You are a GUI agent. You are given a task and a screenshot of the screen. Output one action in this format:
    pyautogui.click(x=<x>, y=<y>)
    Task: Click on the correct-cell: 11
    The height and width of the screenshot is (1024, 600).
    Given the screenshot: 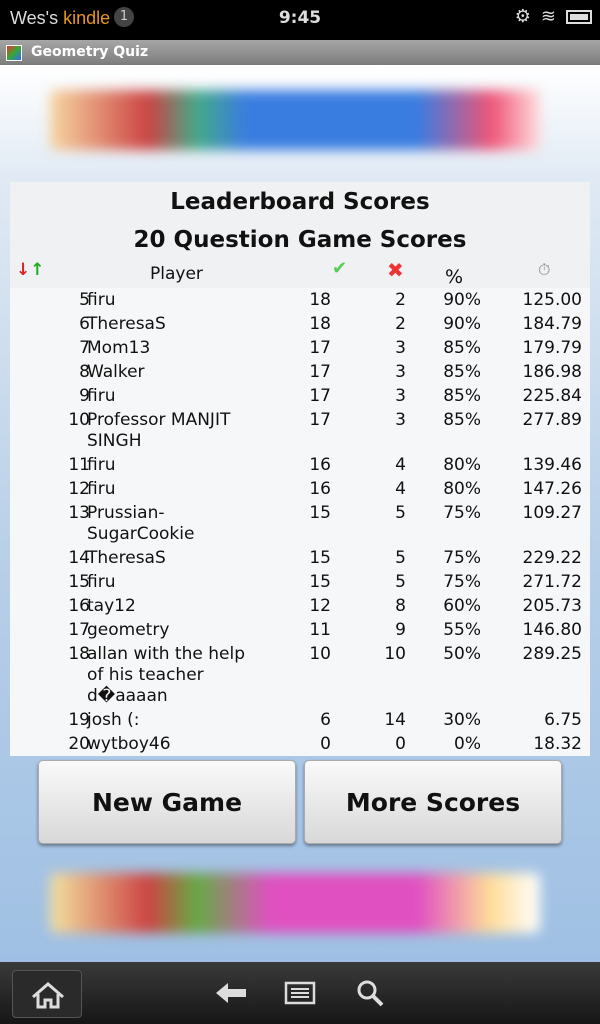 What is the action you would take?
    pyautogui.click(x=320, y=630)
    